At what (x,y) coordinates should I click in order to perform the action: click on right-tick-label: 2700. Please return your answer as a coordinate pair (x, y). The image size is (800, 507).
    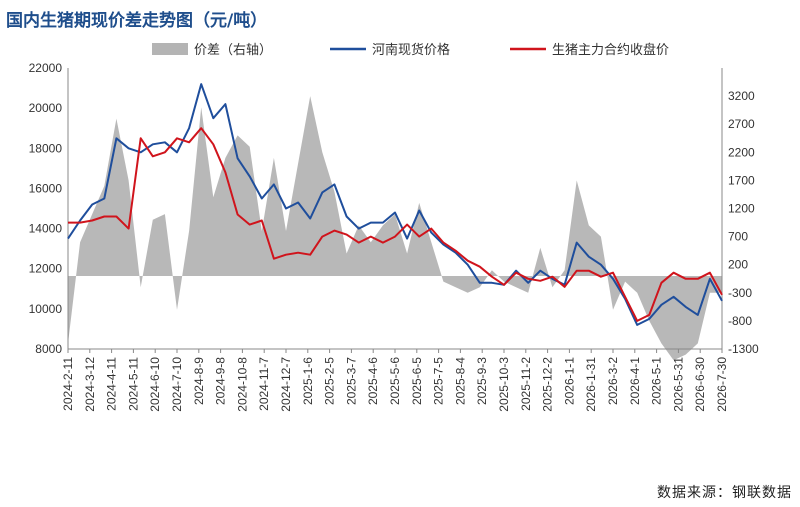
    Looking at the image, I should click on (741, 124).